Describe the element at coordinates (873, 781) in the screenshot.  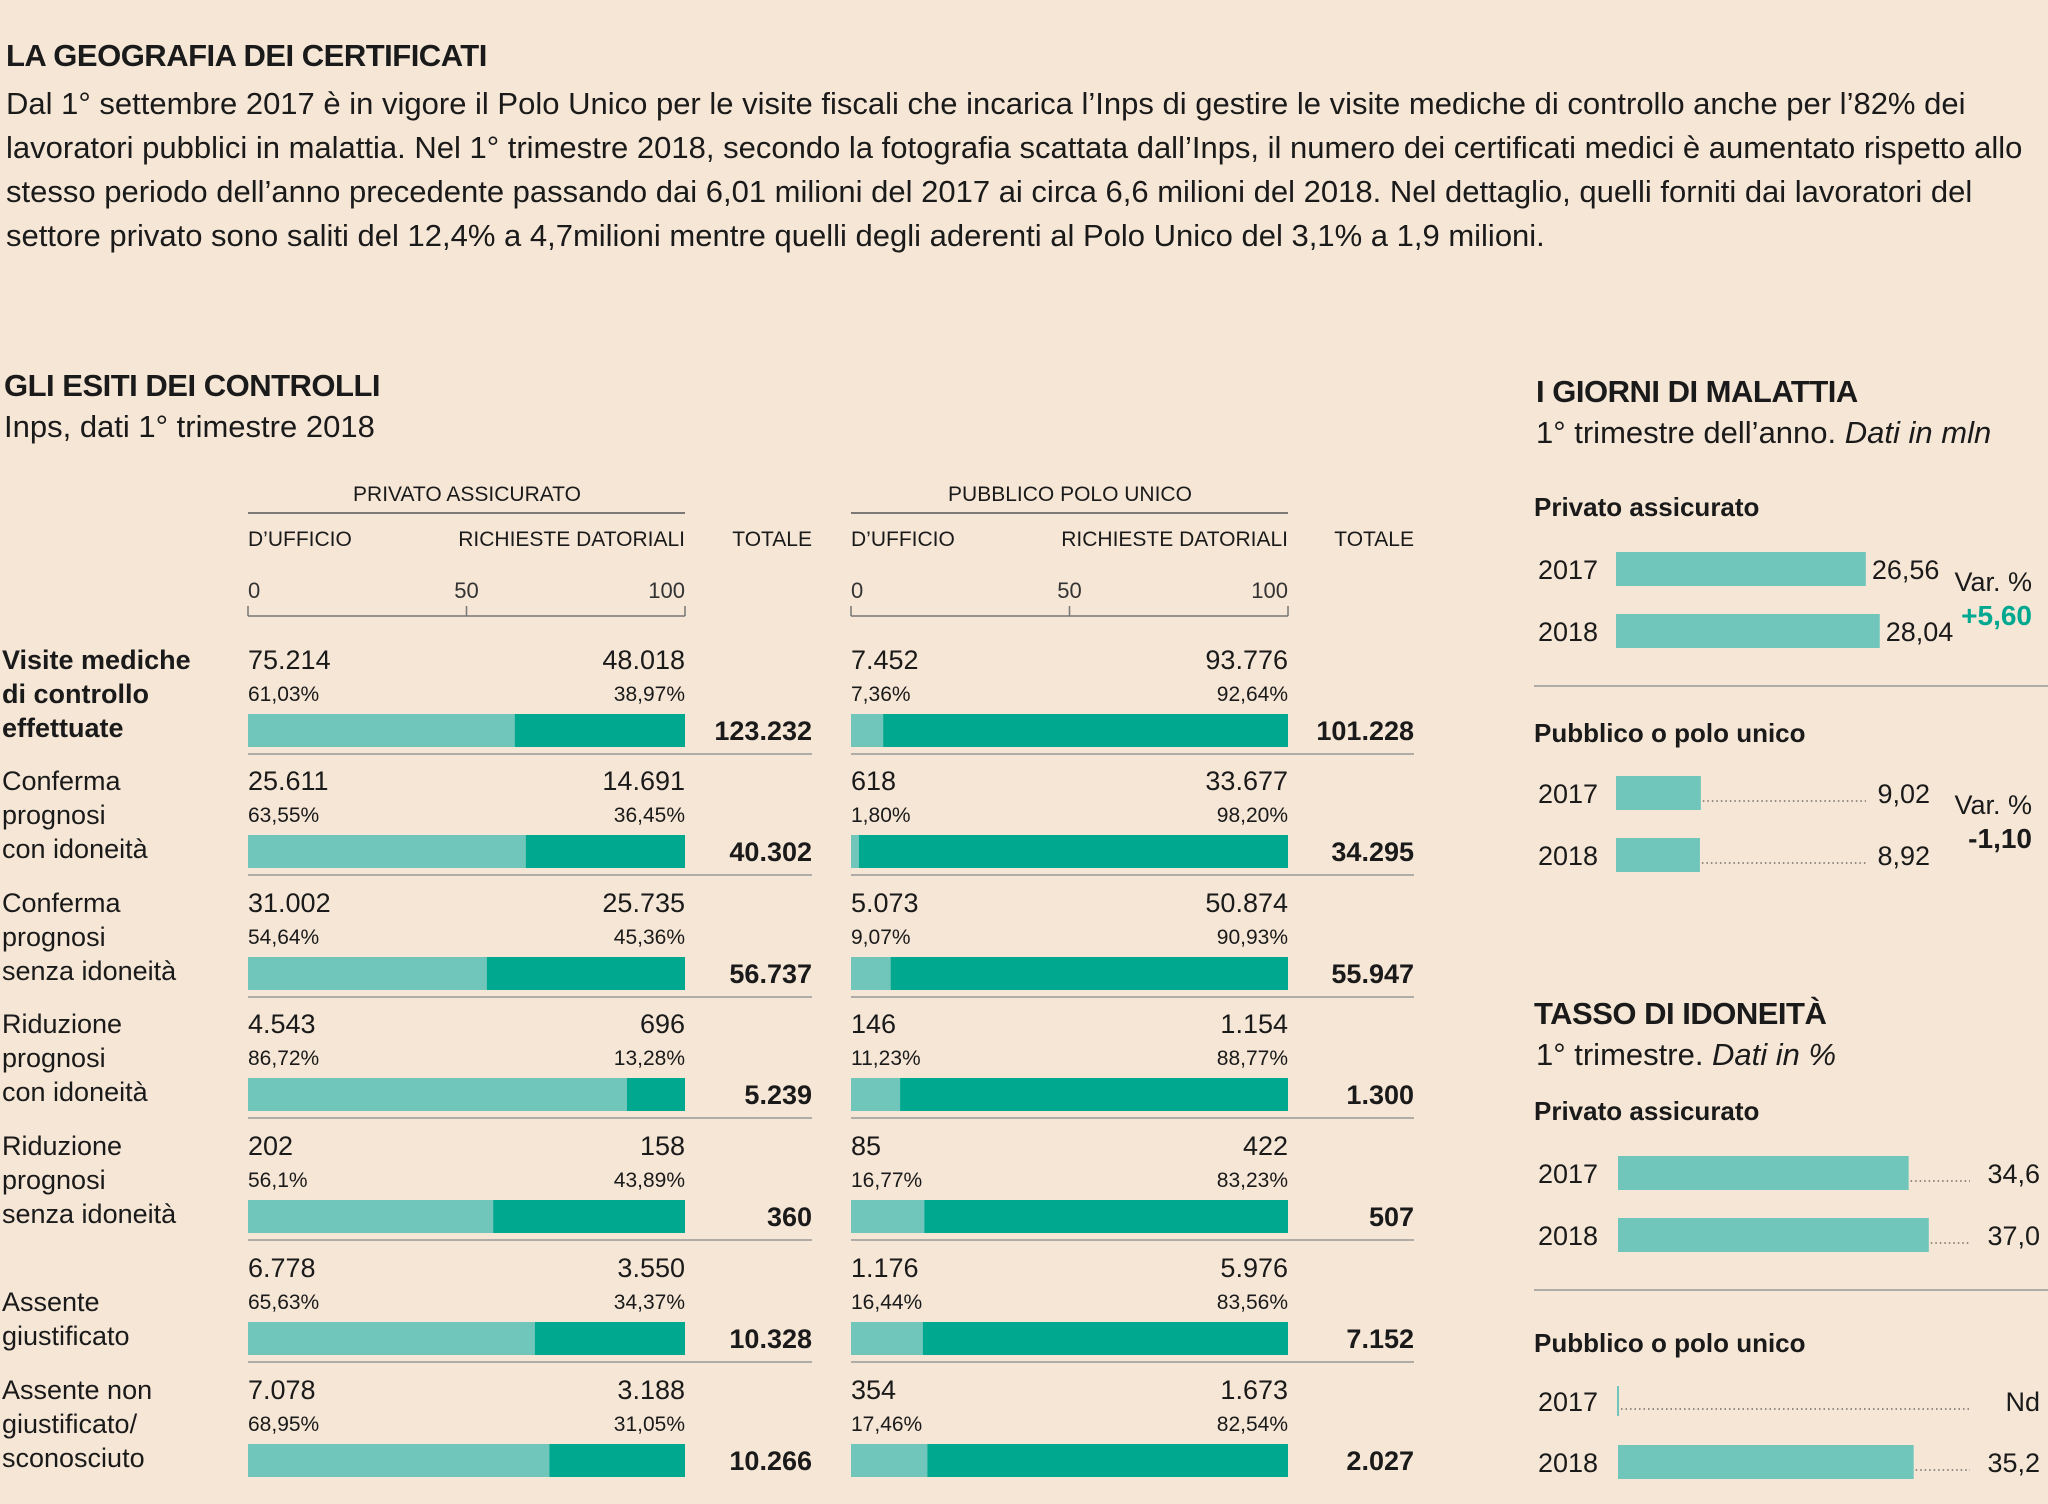
I see `value-ufficio: 618` at that location.